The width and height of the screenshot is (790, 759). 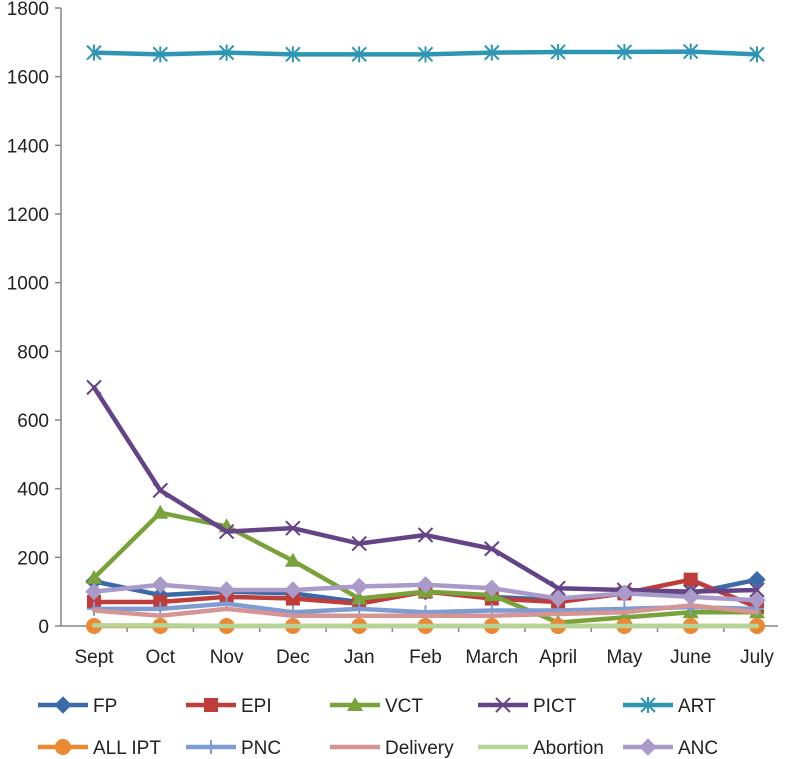 I want to click on y-tick-label: 1200, so click(x=28, y=215).